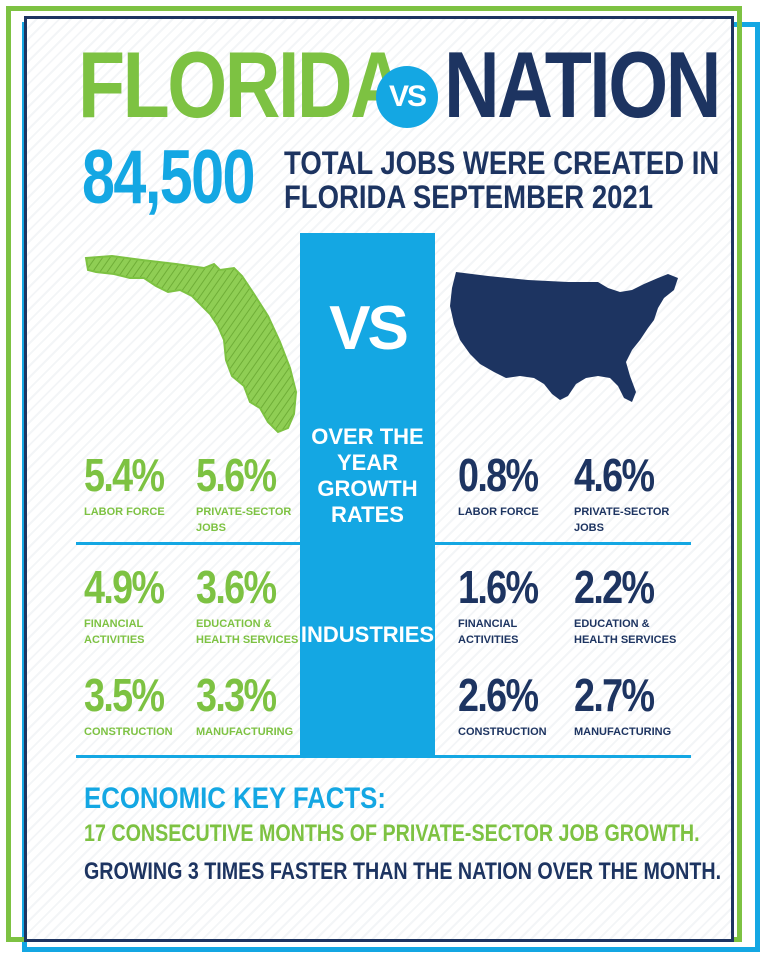  Describe the element at coordinates (623, 732) in the screenshot. I see `us-manufacturing-label: MANUFACTURING` at that location.